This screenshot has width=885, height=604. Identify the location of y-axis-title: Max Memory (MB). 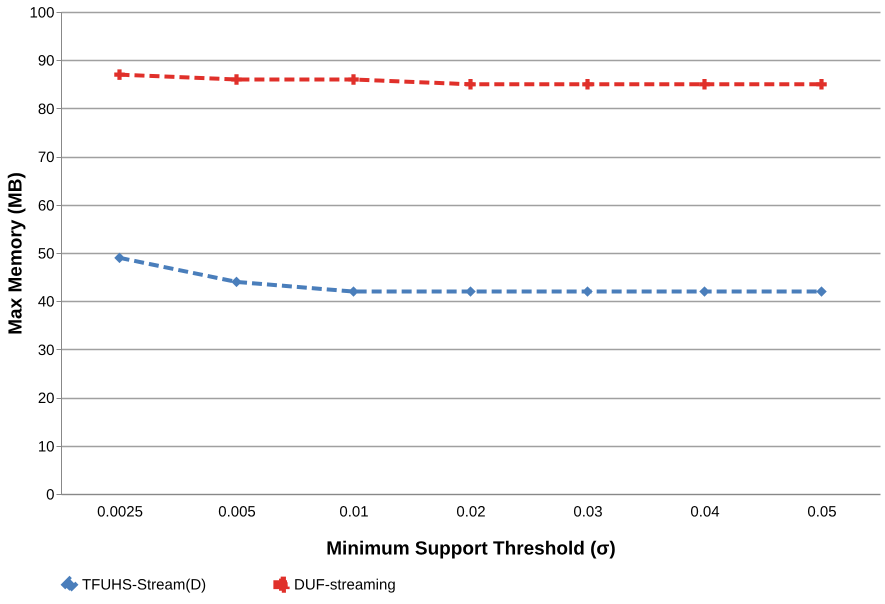
(15, 253).